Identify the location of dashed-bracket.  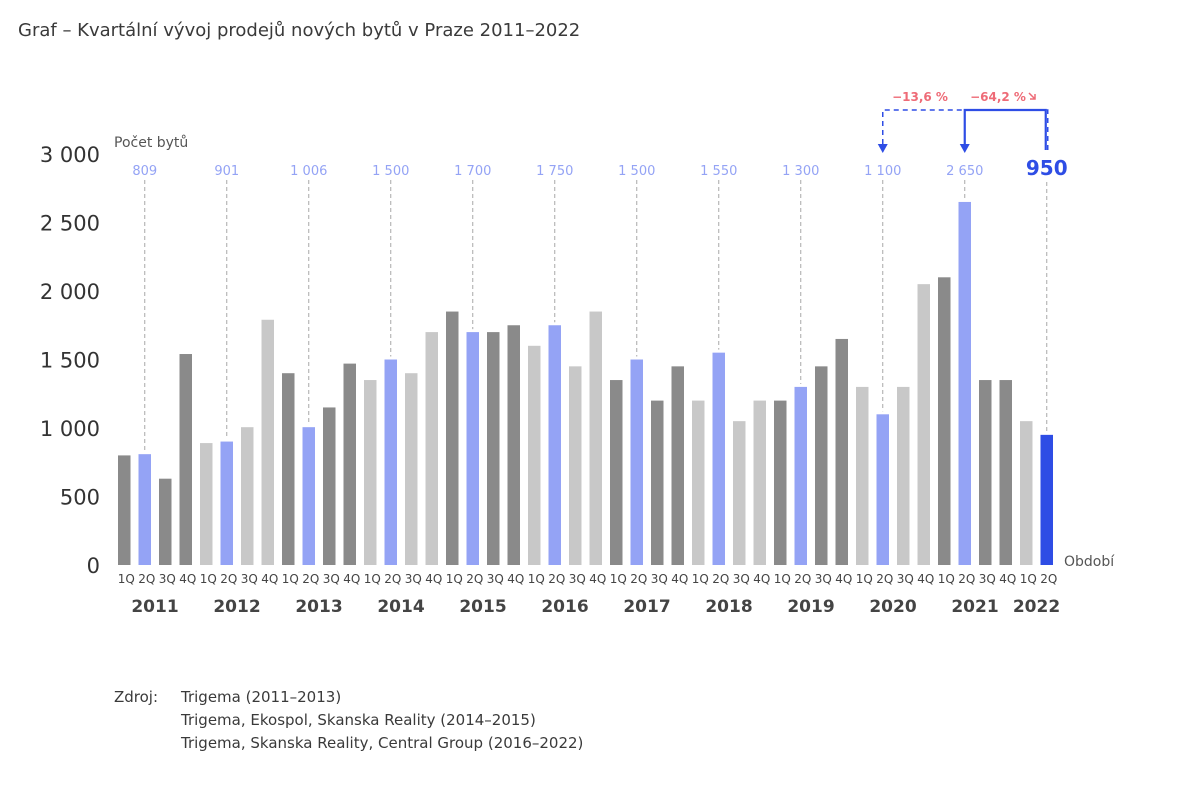
(965, 129).